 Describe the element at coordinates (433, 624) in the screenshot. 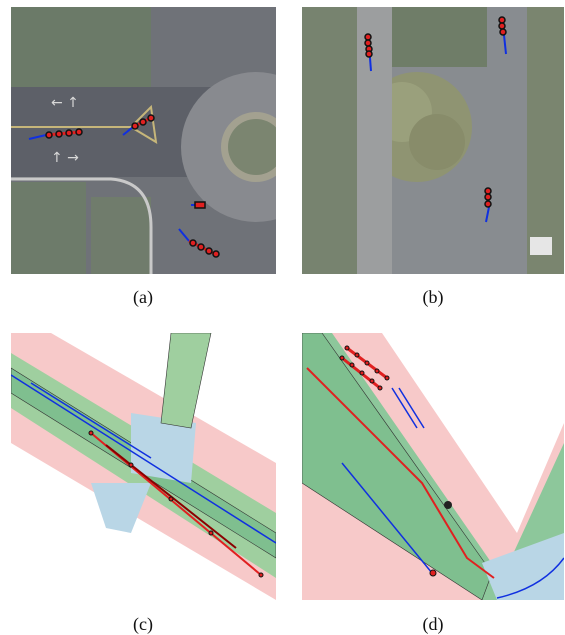

I see `caption-d: (d)` at that location.